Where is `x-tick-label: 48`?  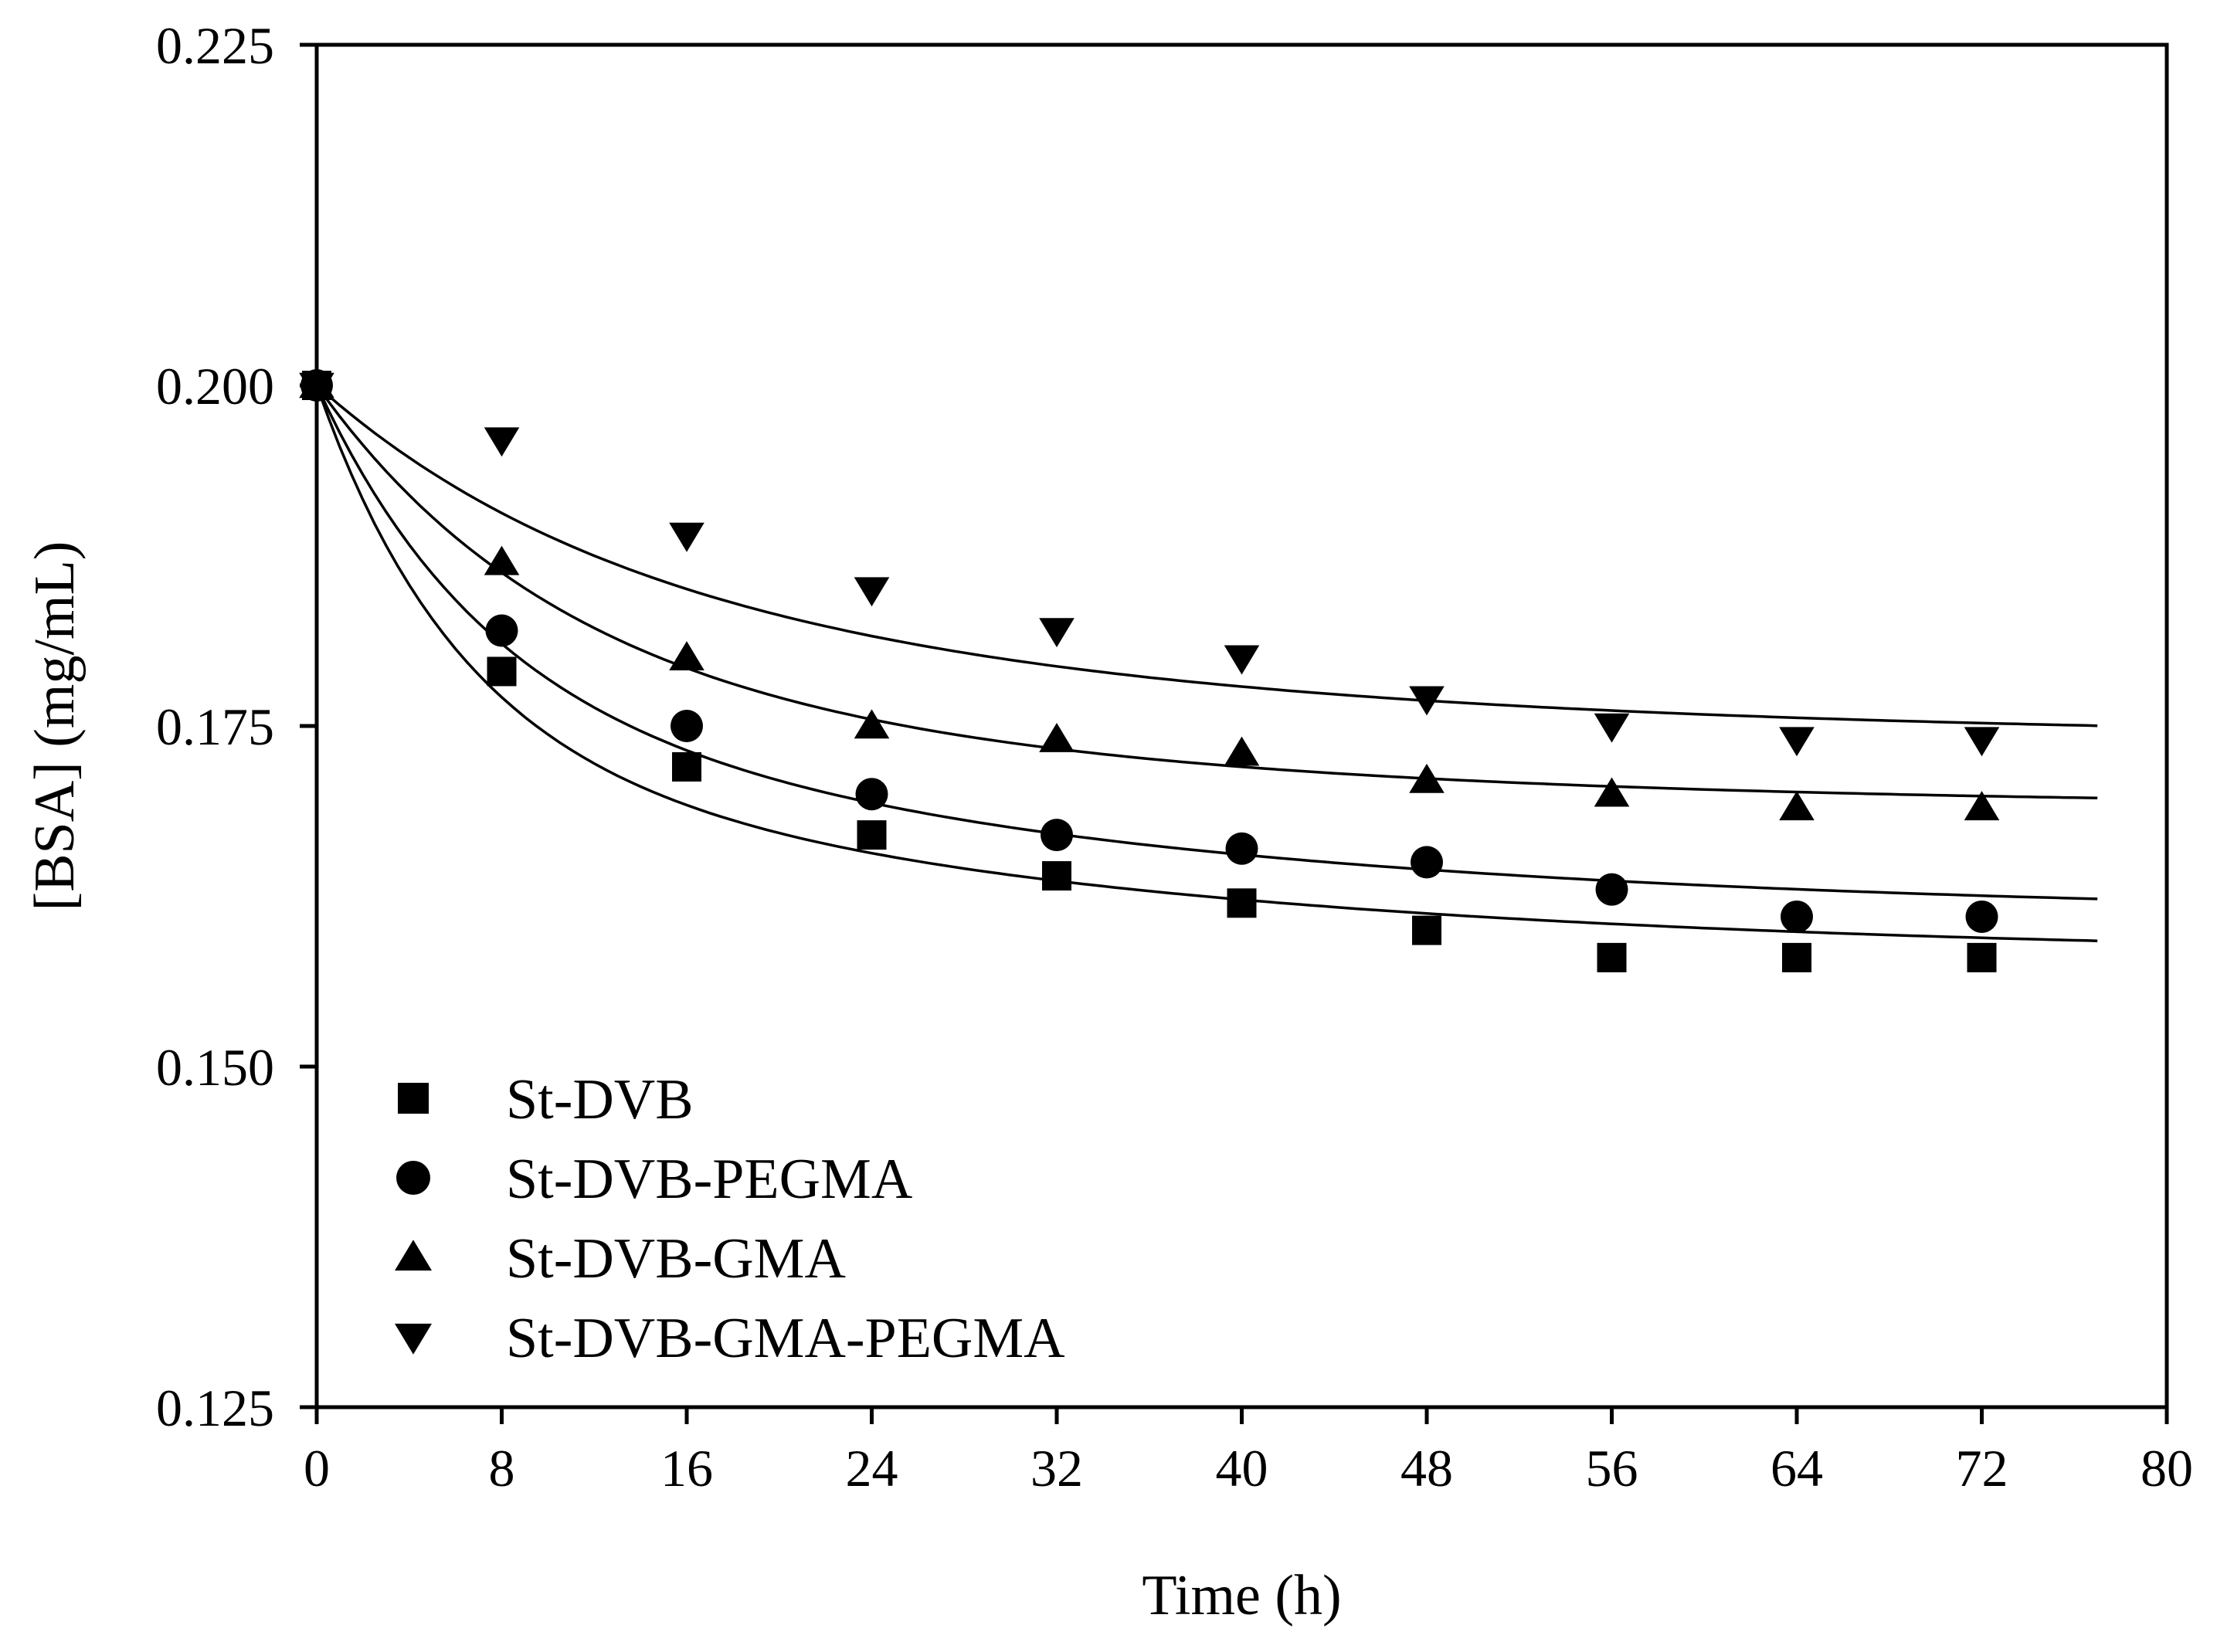 x-tick-label: 48 is located at coordinates (1426, 1468).